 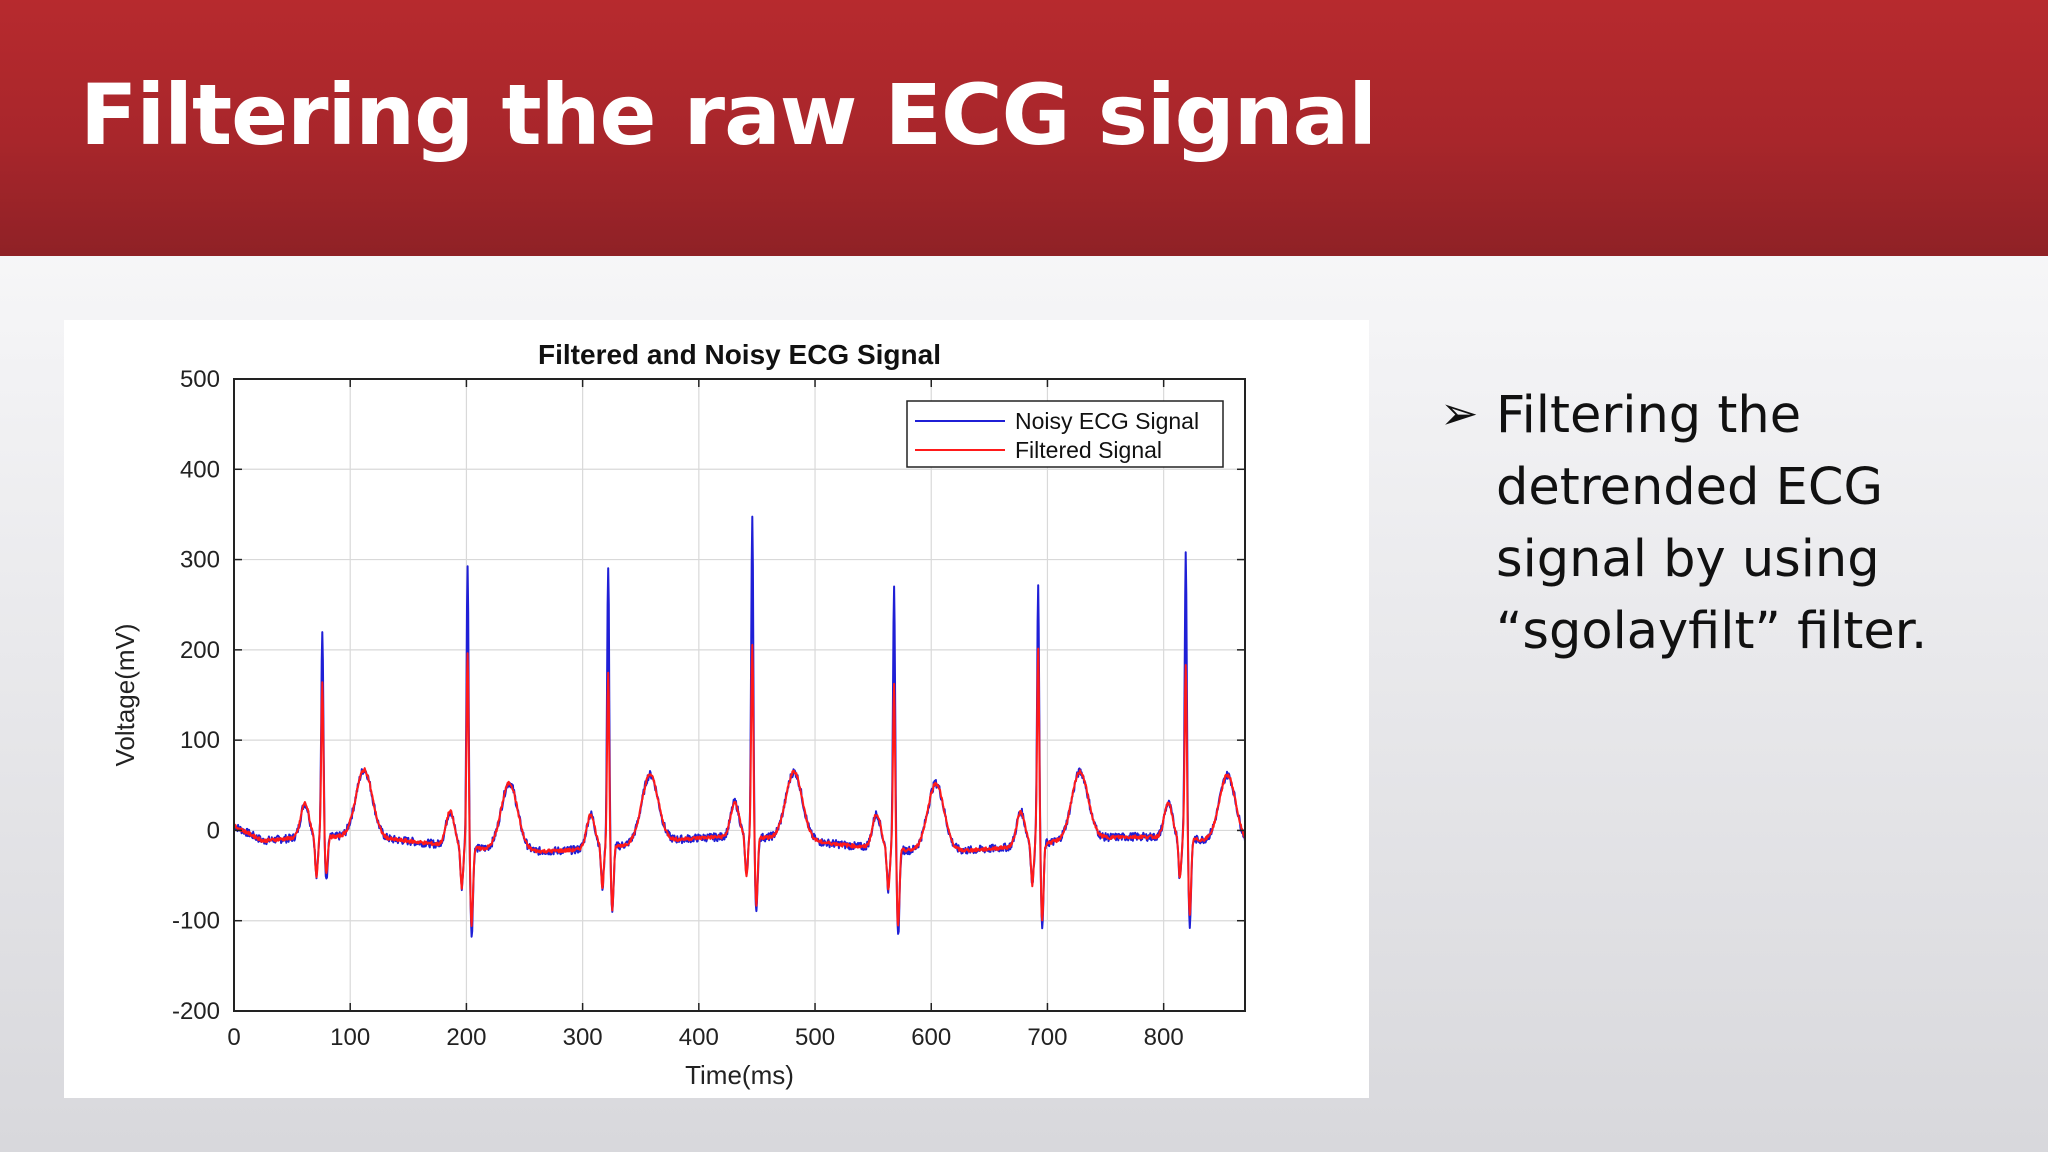 I want to click on x-tick-label: 800, so click(x=1164, y=1037).